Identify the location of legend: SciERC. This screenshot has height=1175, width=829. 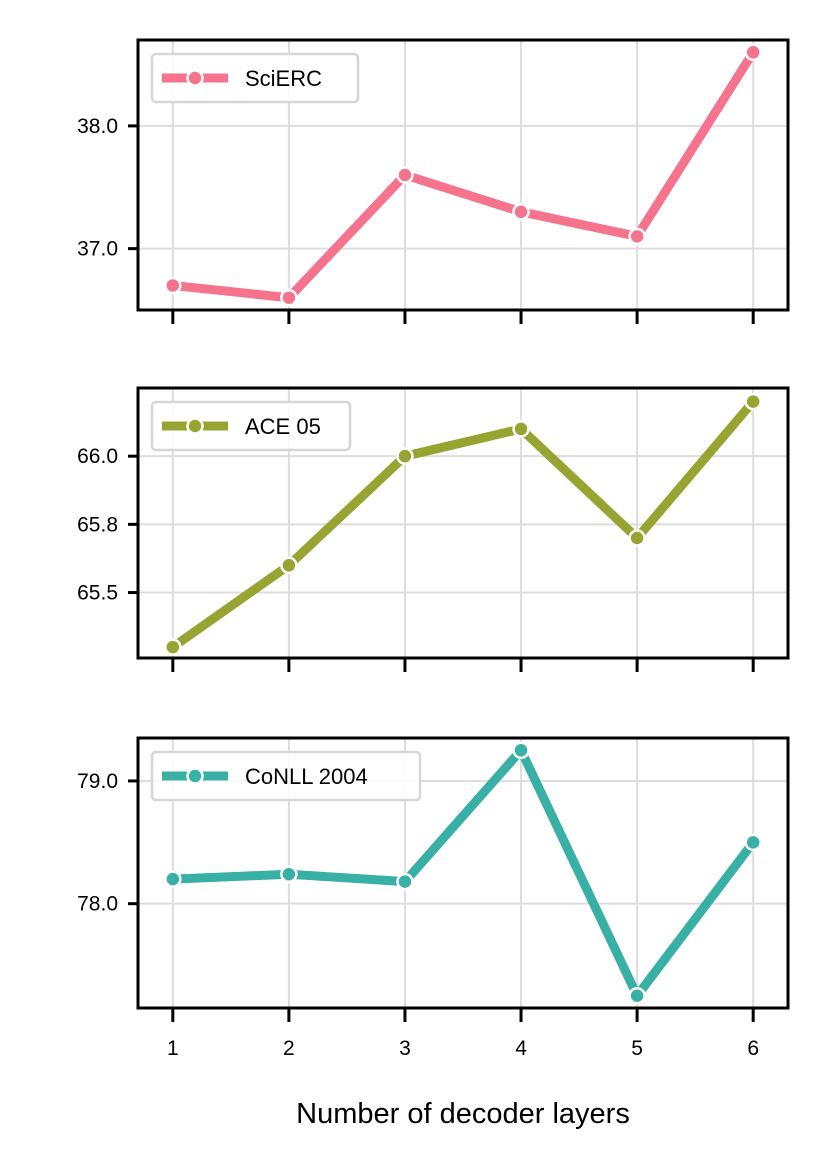
(255, 78).